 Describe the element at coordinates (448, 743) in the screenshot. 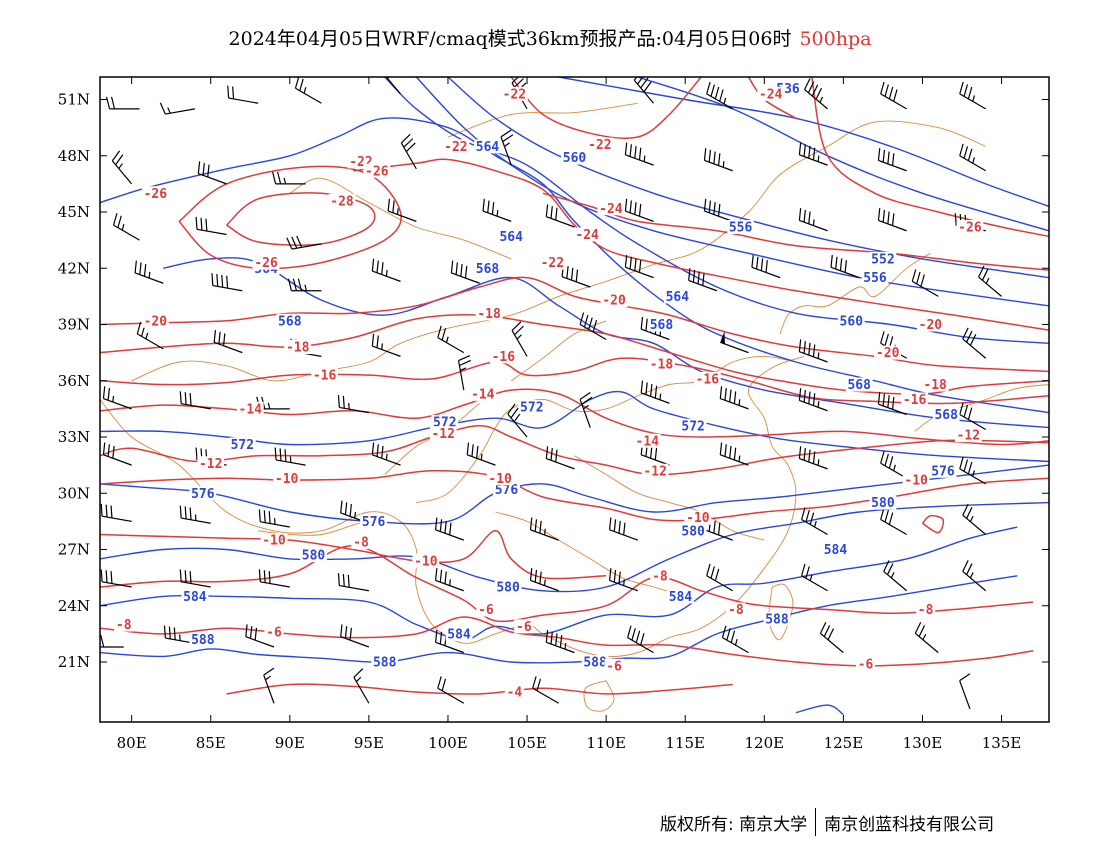

I see `lon-tick-label: 100E` at that location.